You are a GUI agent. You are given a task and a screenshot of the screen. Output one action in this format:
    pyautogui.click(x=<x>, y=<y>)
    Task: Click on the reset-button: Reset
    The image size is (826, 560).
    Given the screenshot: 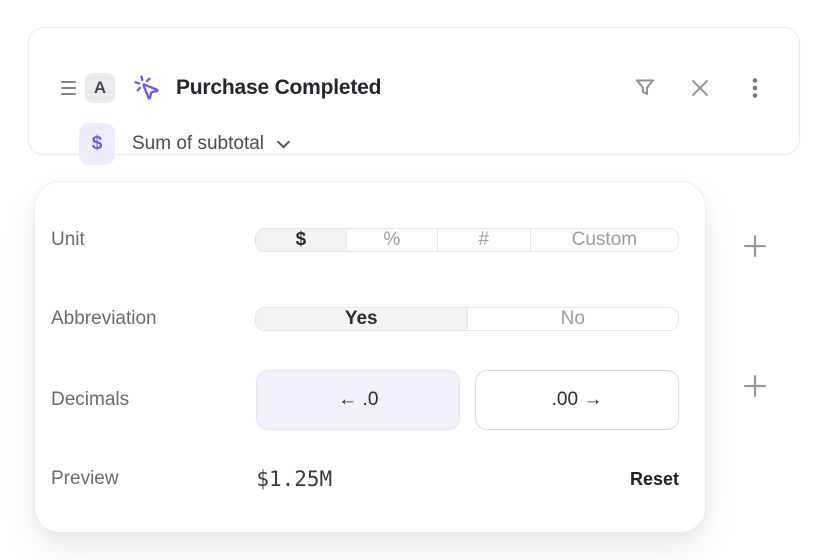 What is the action you would take?
    pyautogui.click(x=654, y=478)
    